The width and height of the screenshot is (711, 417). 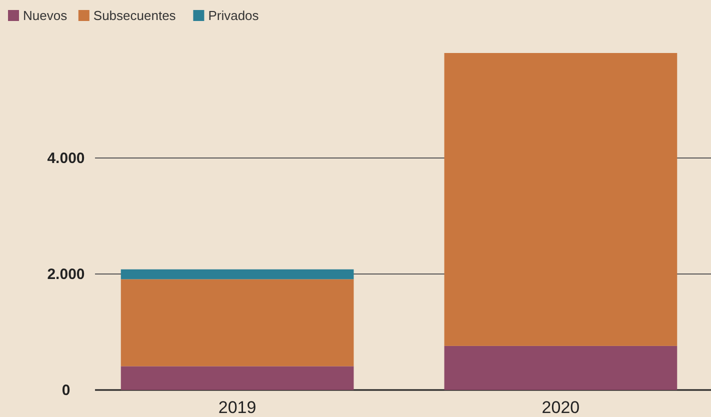 I want to click on x-tick-label: 2020, so click(x=561, y=407).